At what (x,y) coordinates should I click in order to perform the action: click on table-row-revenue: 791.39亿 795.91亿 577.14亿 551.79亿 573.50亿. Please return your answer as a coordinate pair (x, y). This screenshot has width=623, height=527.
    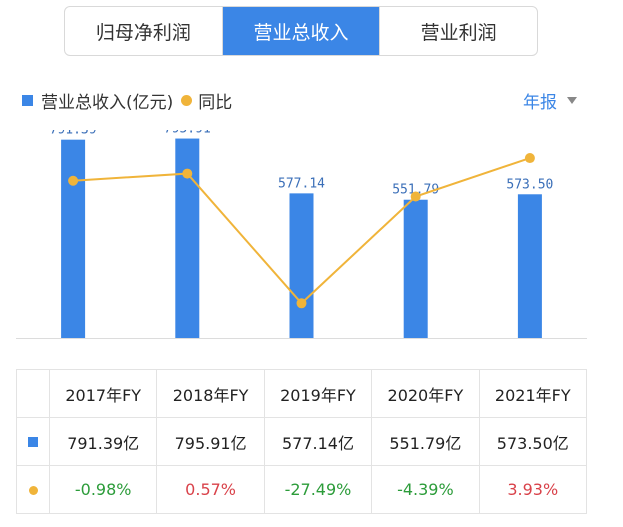
    Looking at the image, I should click on (302, 441).